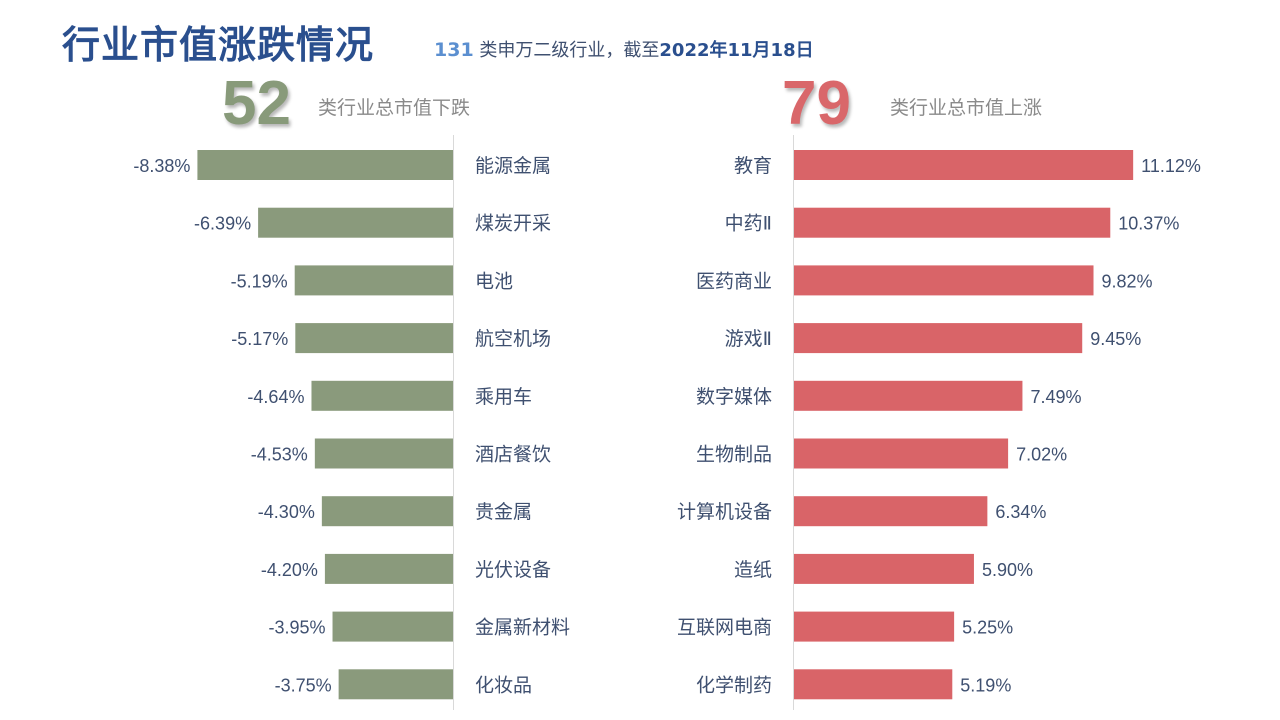  Describe the element at coordinates (1171, 166) in the screenshot. I see `up-value-label-0: 11.12%` at that location.